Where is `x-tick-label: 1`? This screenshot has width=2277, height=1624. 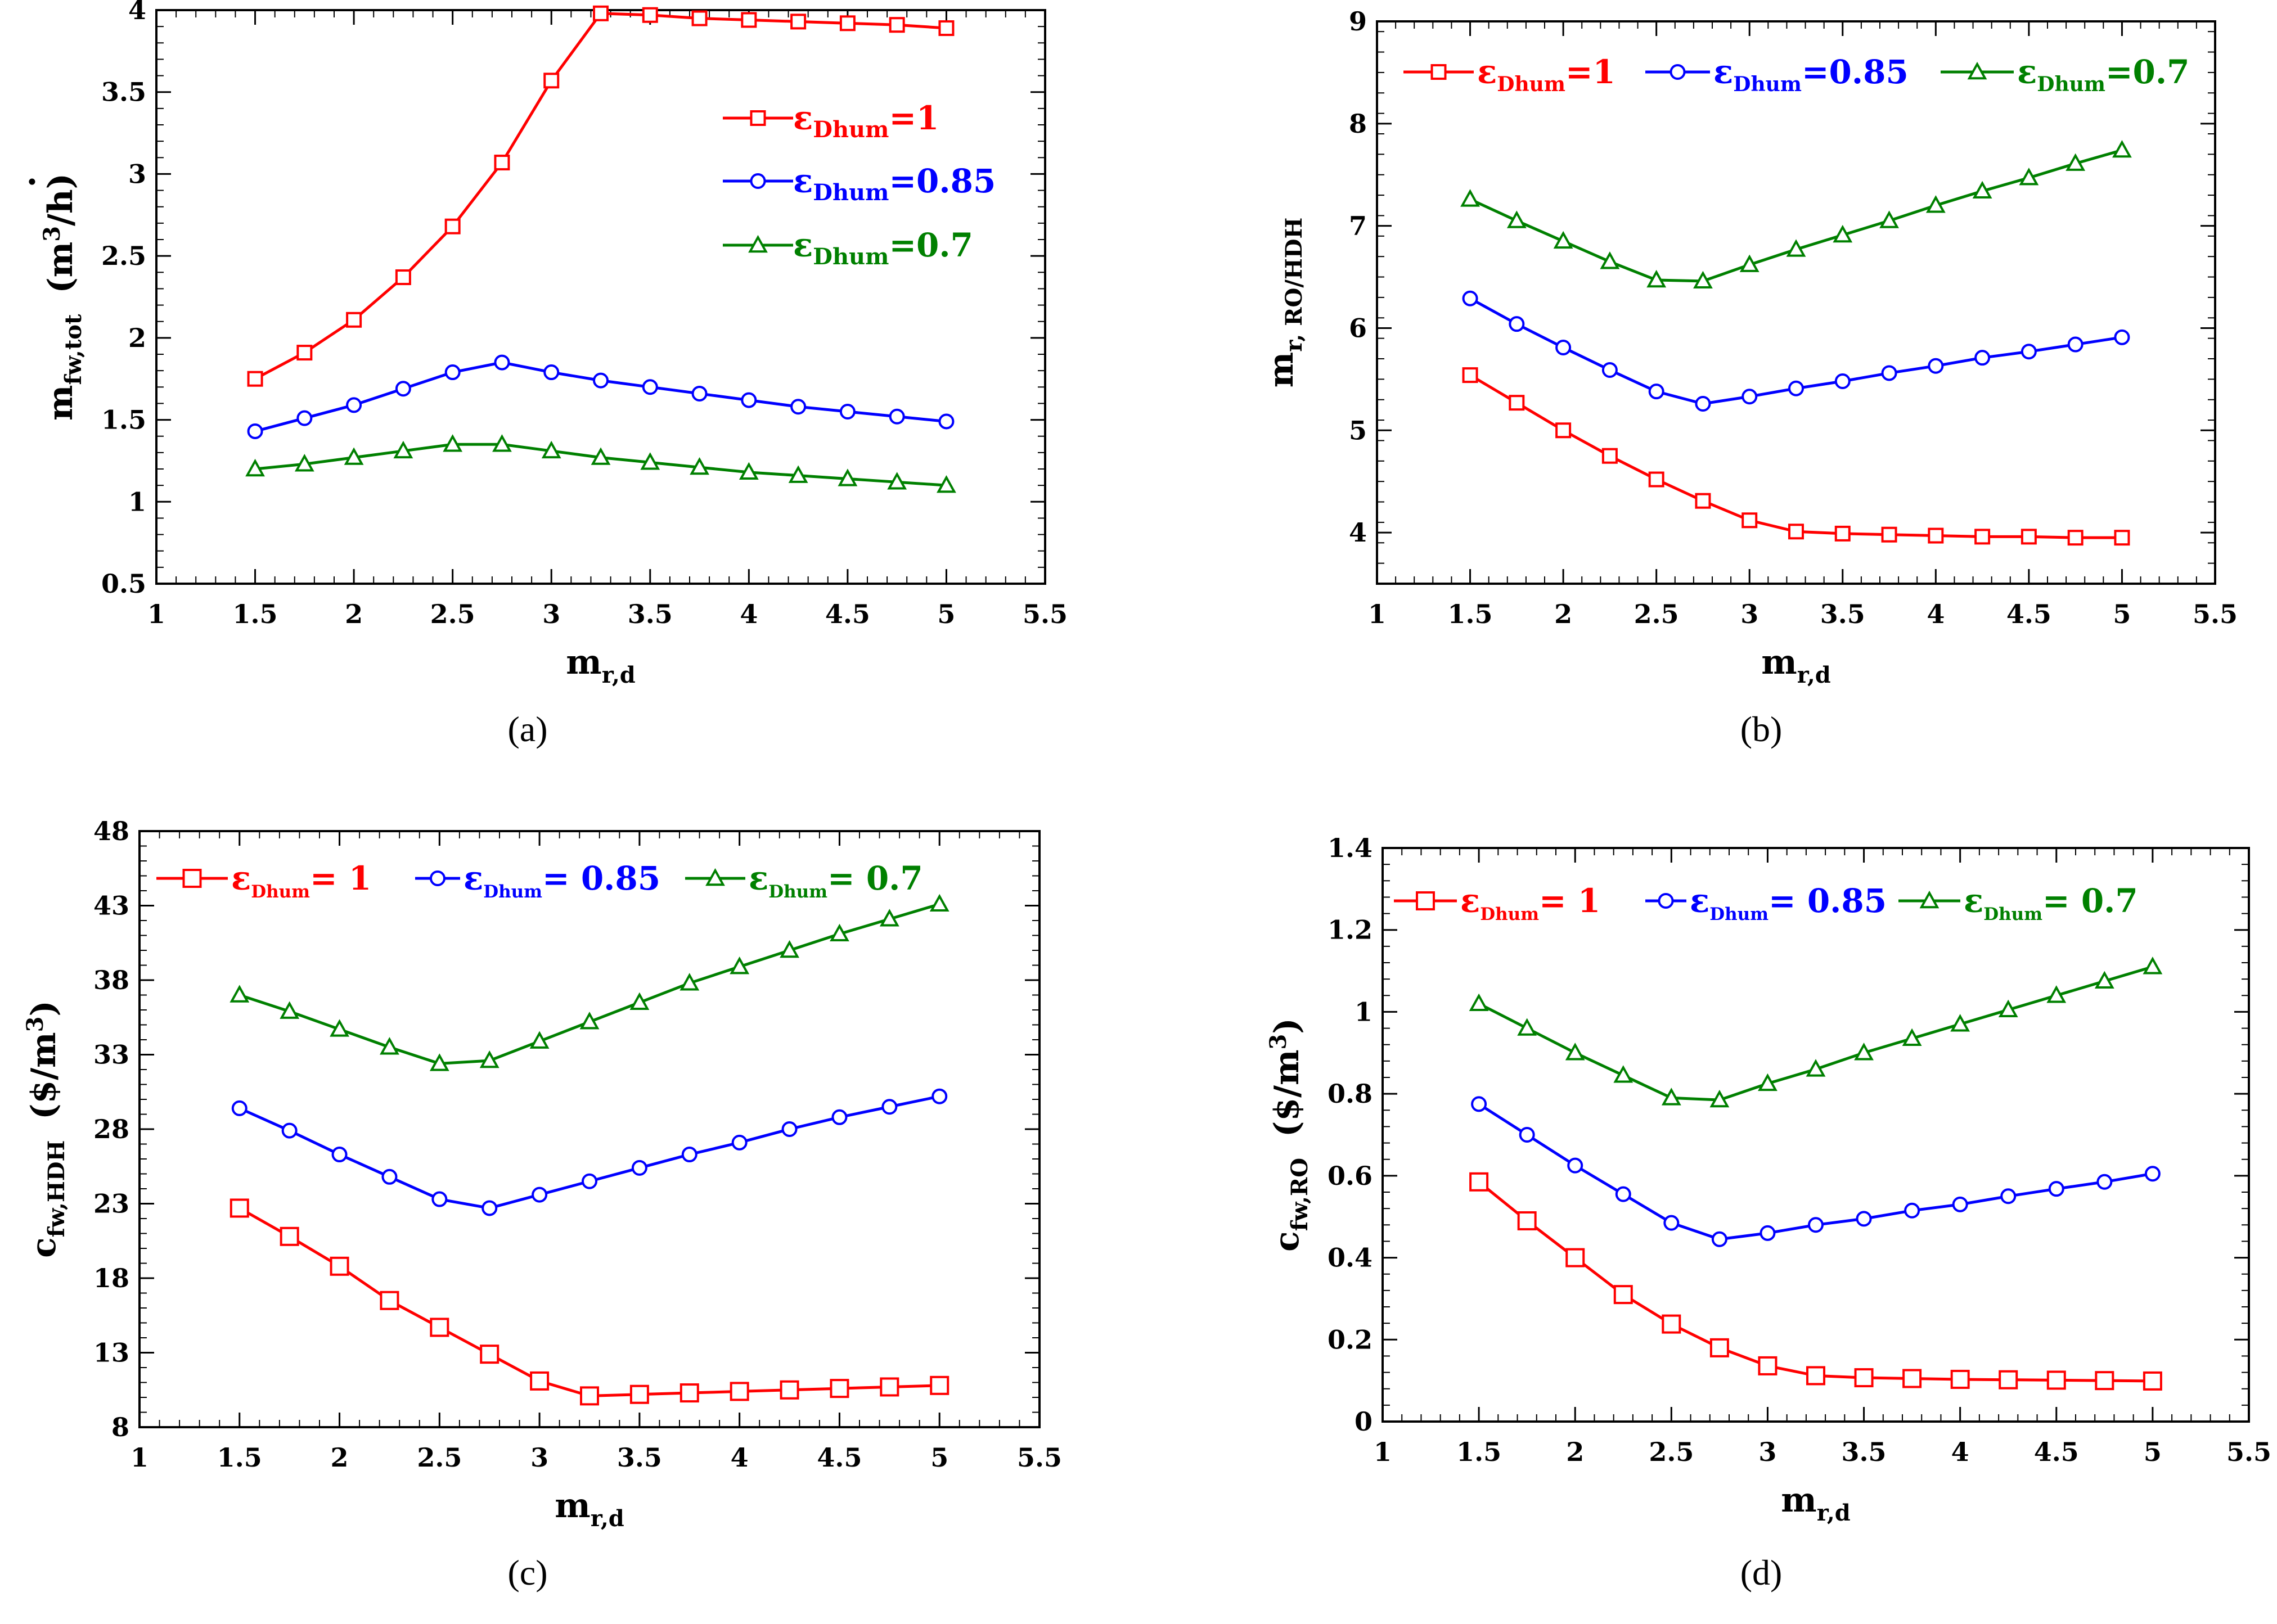
x-tick-label: 1 is located at coordinates (1383, 1452).